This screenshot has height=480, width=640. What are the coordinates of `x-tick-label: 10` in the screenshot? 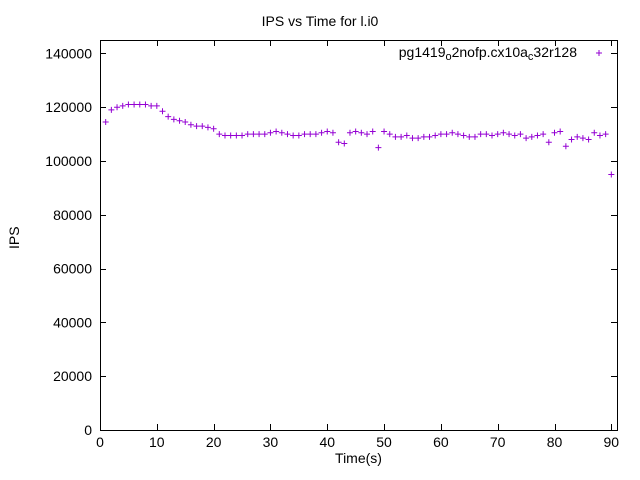 It's located at (157, 442).